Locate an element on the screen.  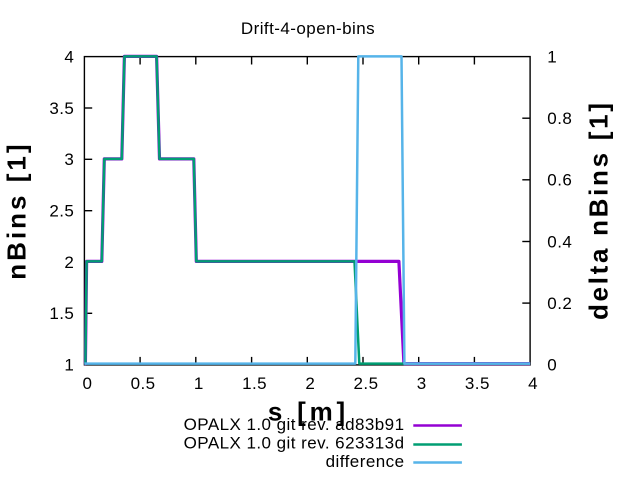
svg-text: 0.2 is located at coordinates (559, 303).